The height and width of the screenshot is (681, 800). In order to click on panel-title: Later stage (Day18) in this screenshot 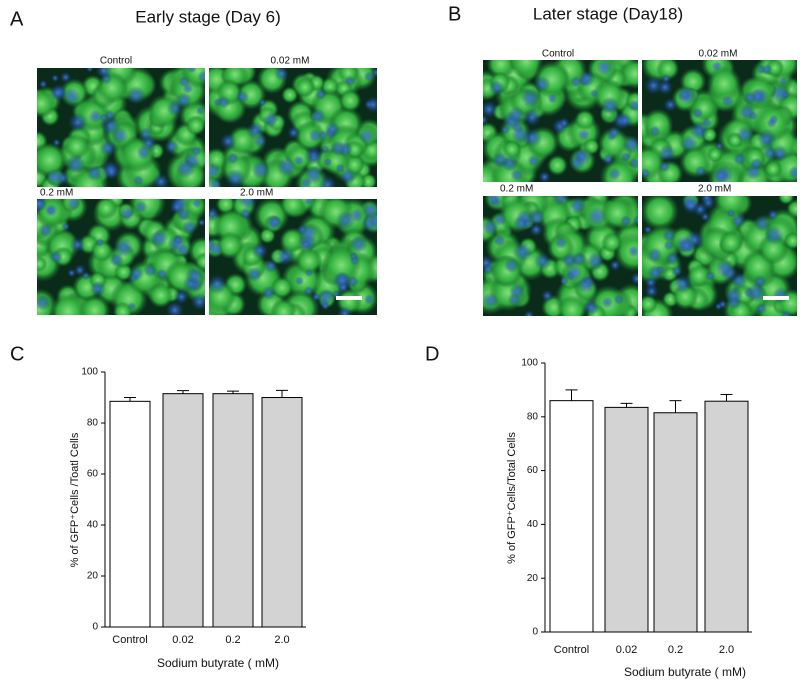, I will do `click(608, 13)`.